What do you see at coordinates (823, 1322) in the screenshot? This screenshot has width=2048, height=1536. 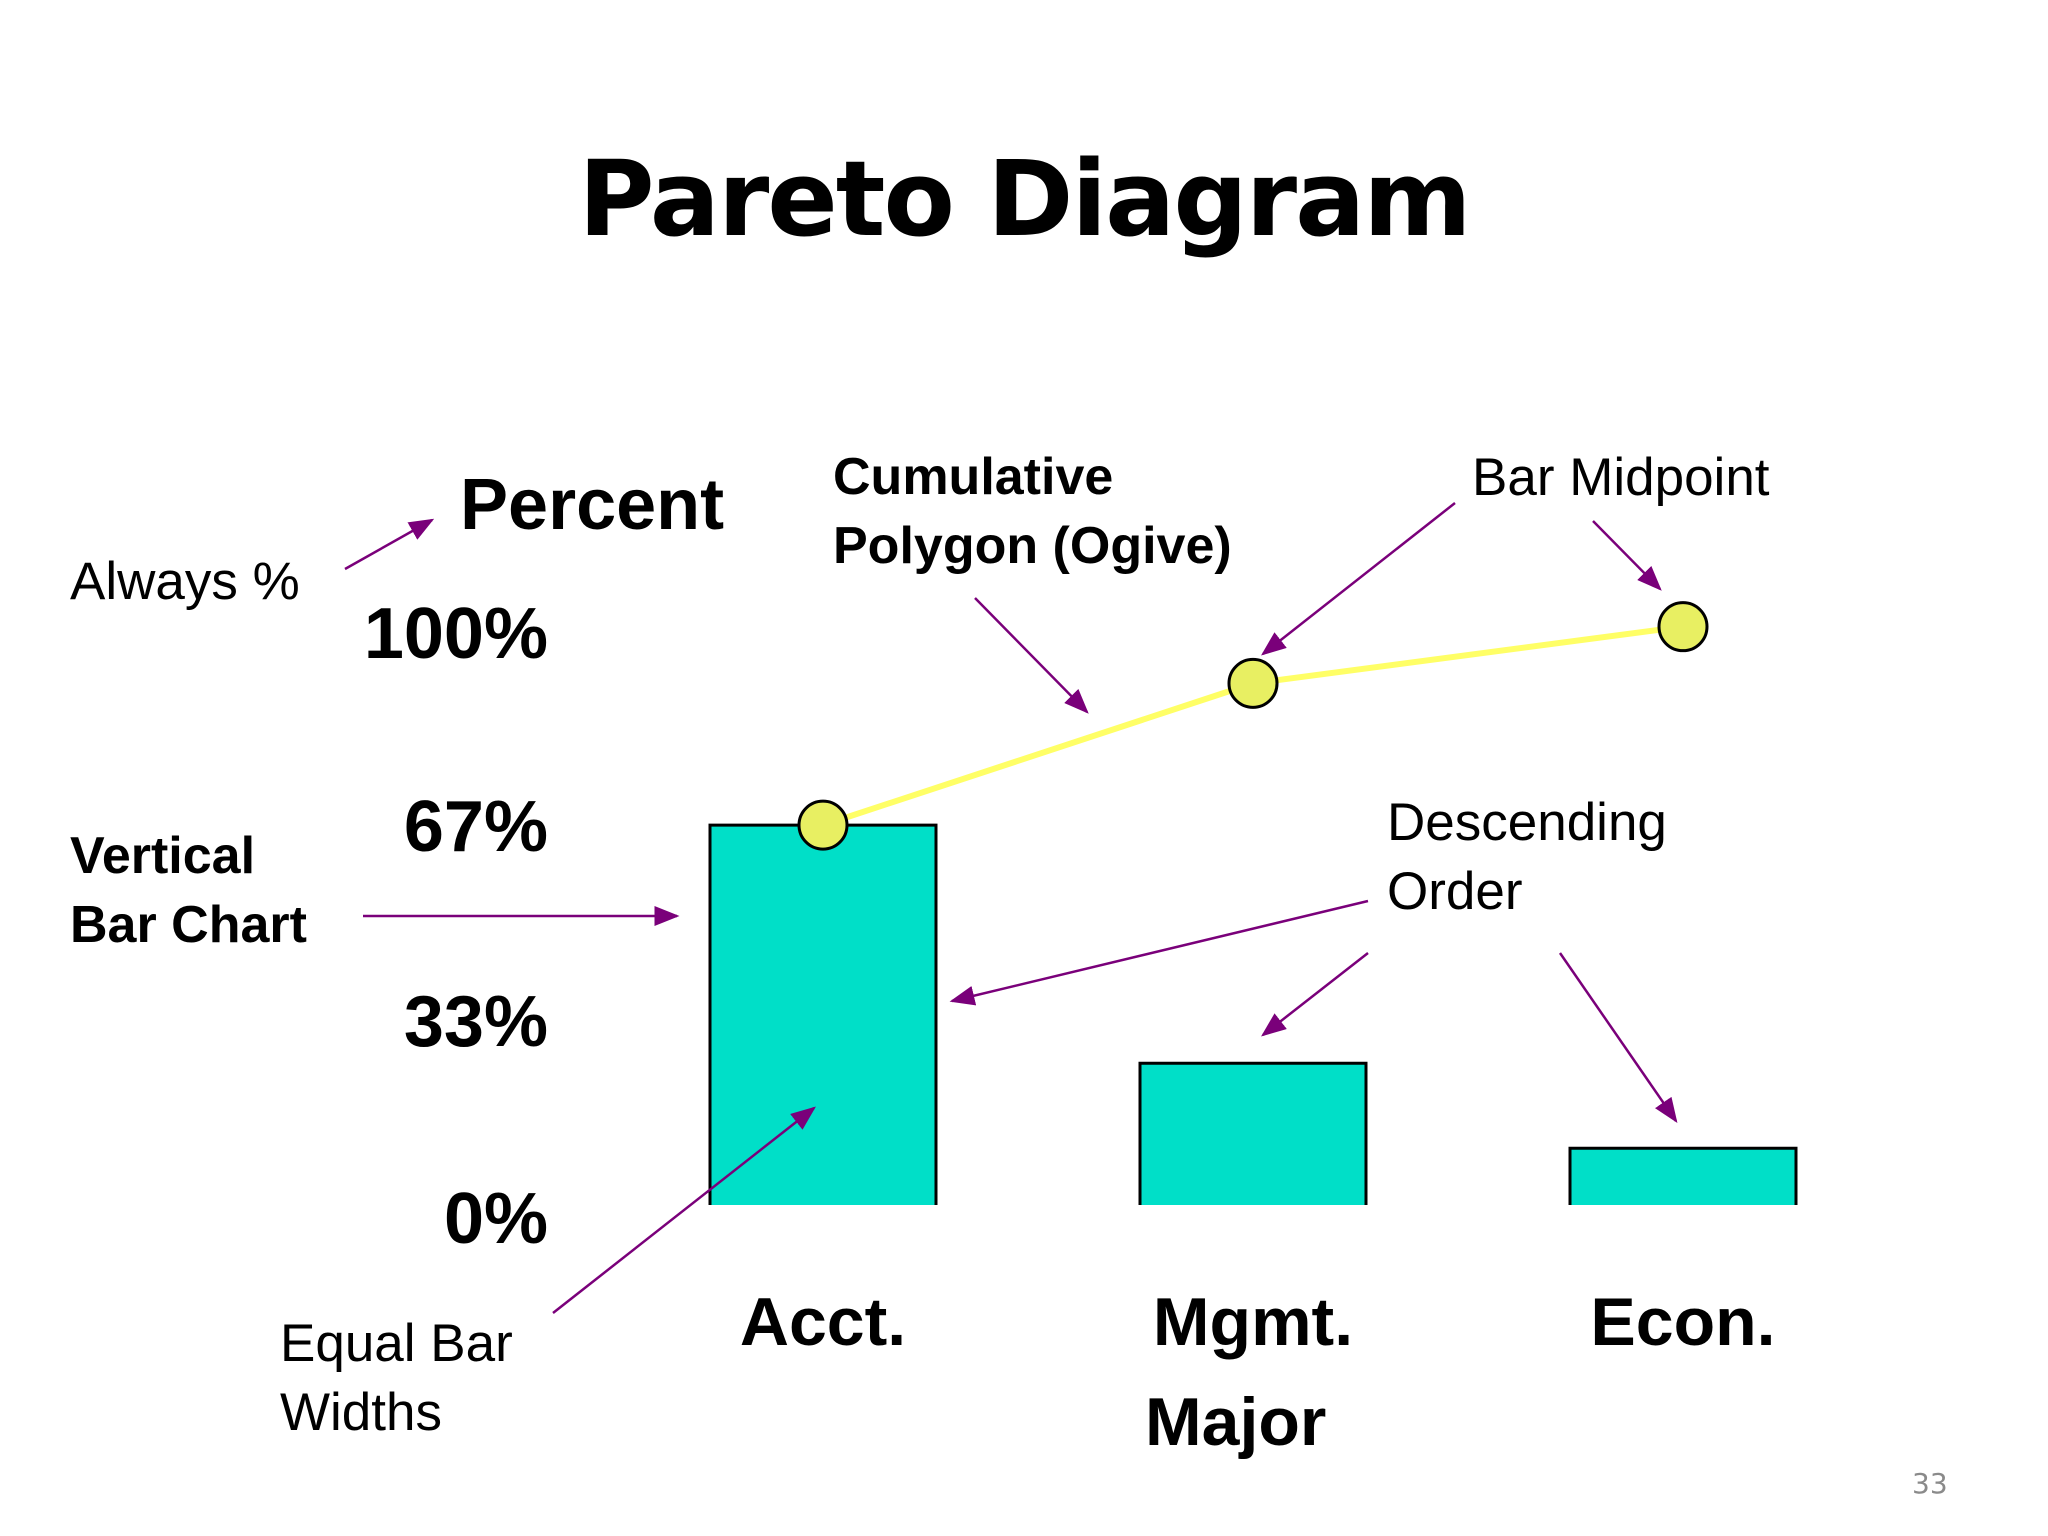 I see `x-category-label: Acct.` at bounding box center [823, 1322].